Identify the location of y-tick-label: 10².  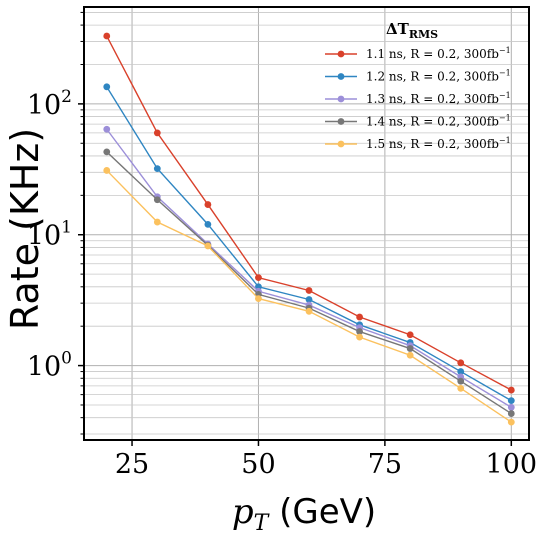
(49, 104).